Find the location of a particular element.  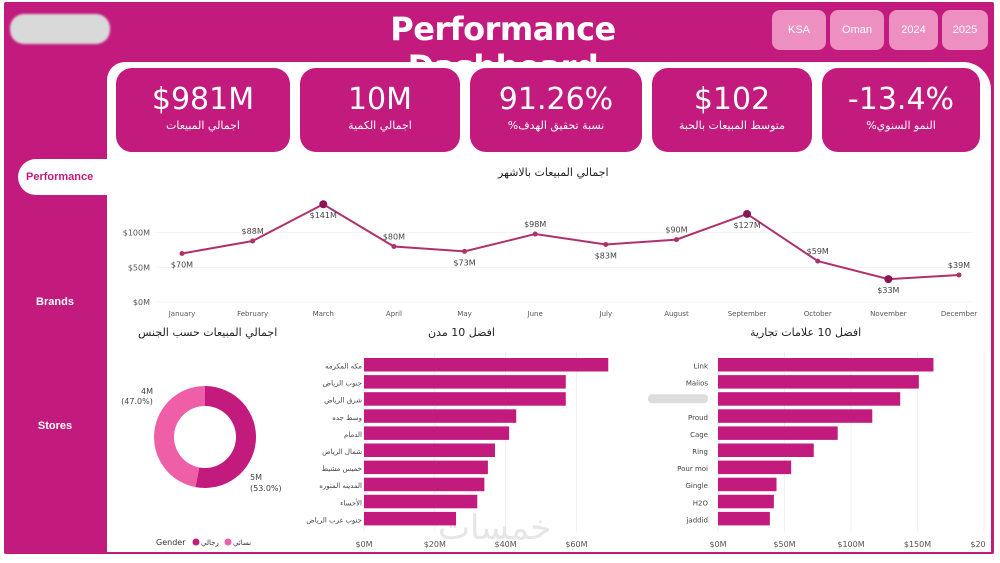

slice-label: 4M is located at coordinates (147, 391).